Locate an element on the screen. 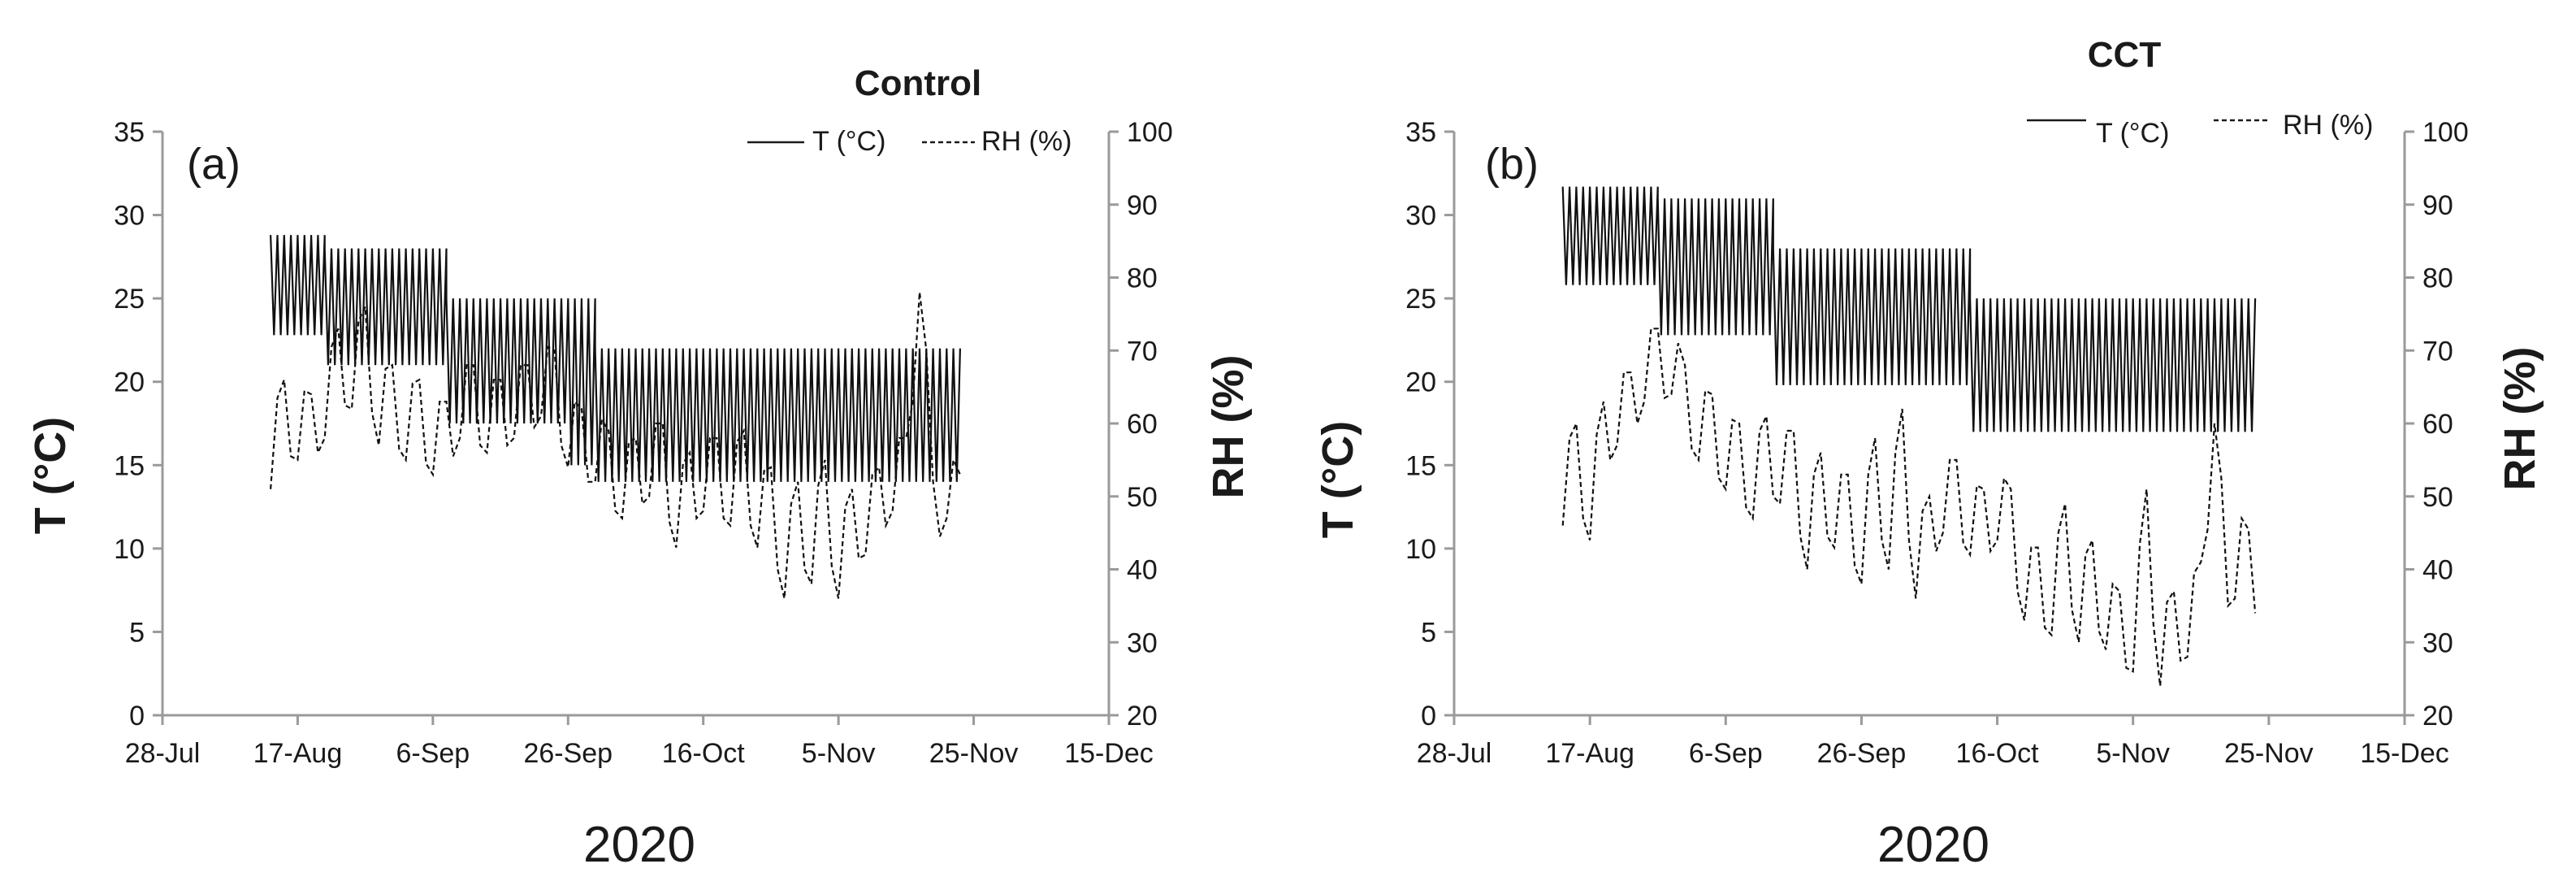 The image size is (2576, 890). panel-label: (a) is located at coordinates (214, 164).